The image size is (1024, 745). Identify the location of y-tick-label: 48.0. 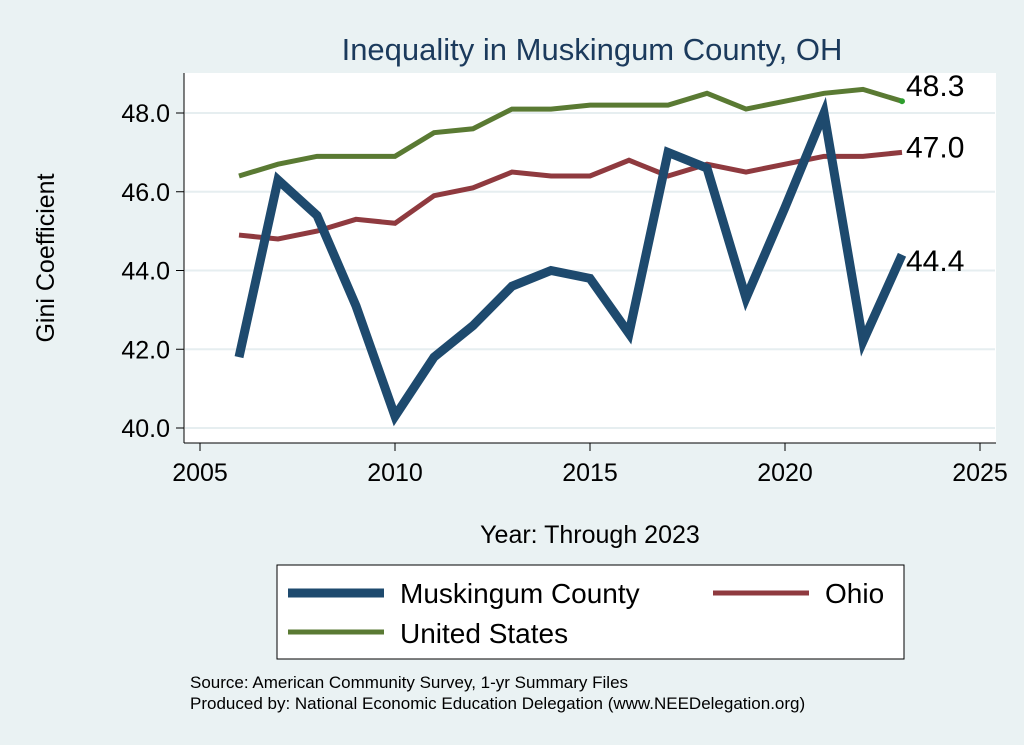
(145, 114).